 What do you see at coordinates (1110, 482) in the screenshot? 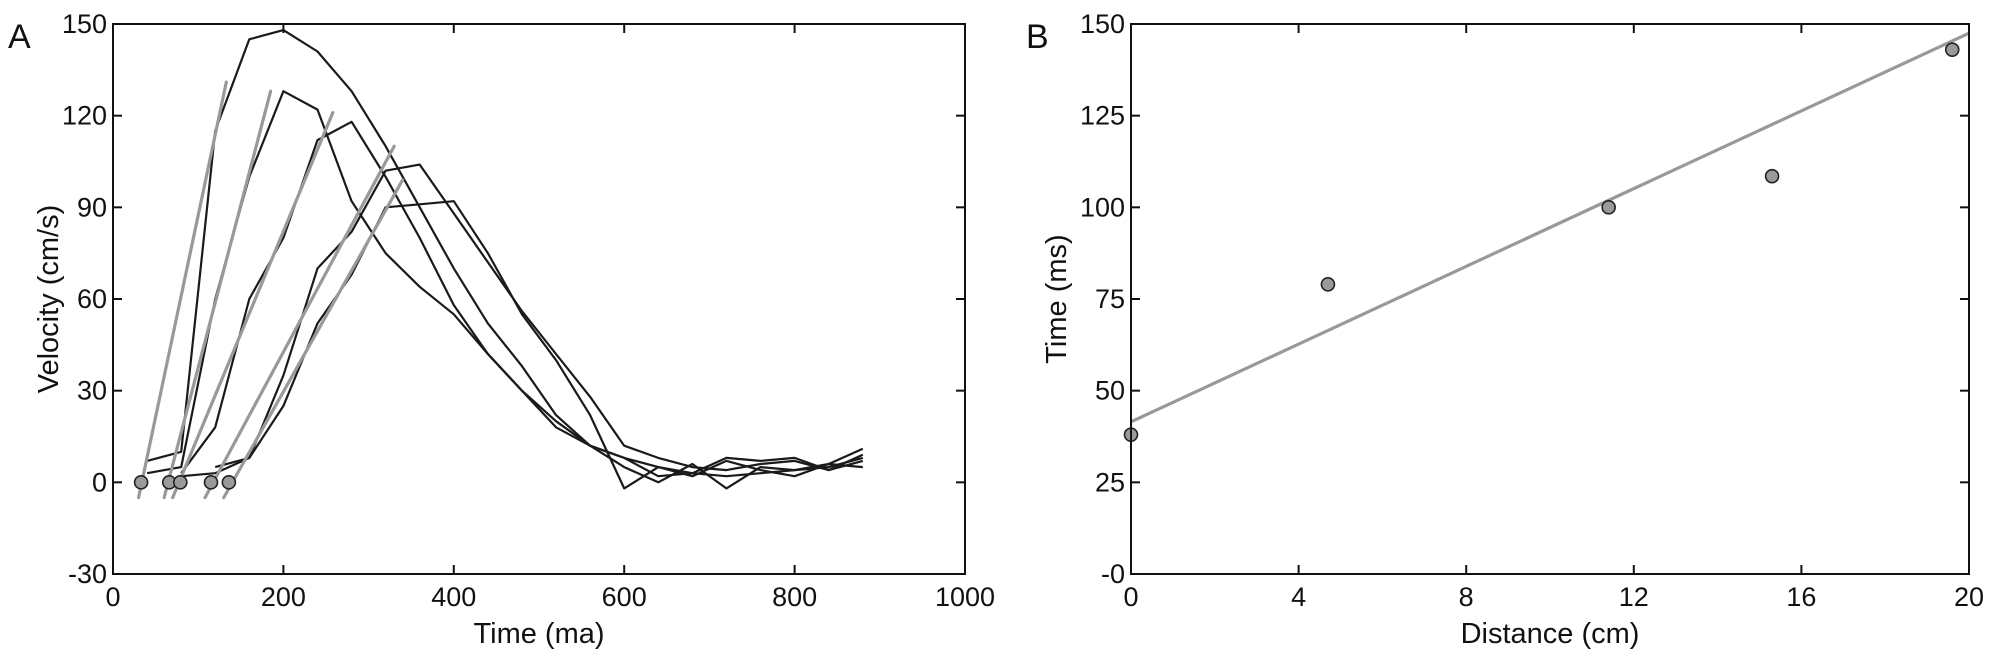
I see `panel-b-y-tick-label: 25` at bounding box center [1110, 482].